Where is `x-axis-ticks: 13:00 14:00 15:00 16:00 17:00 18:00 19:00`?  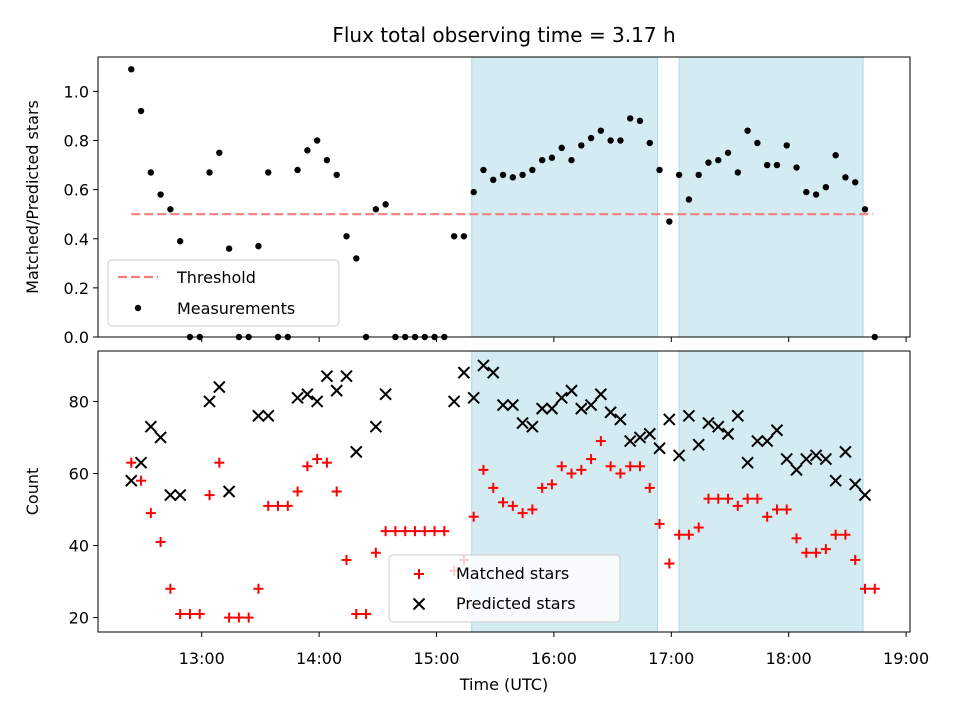 x-axis-ticks: 13:00 14:00 15:00 16:00 17:00 18:00 19:00 is located at coordinates (554, 658).